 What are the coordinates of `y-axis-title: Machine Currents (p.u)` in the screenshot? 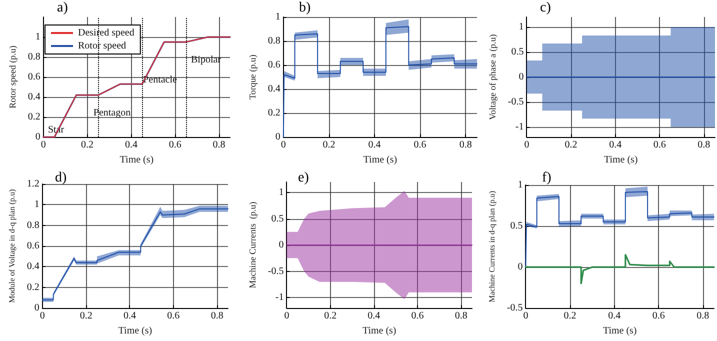 It's located at (253, 245).